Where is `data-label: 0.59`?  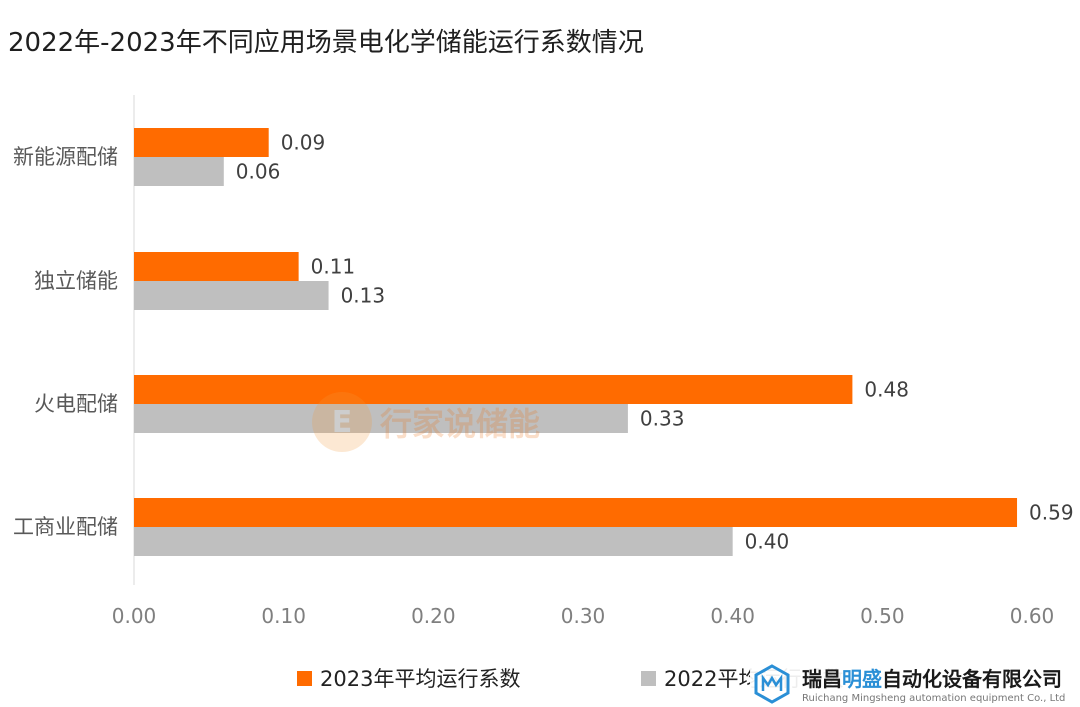
data-label: 0.59 is located at coordinates (1051, 513).